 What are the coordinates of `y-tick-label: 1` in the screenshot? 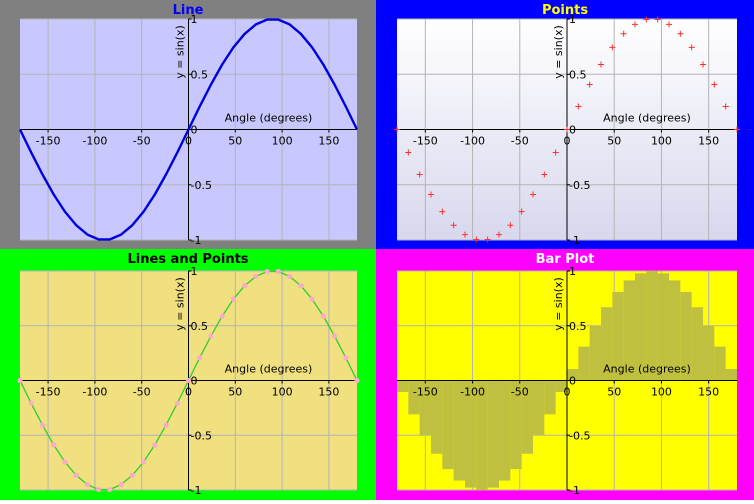 It's located at (194, 271).